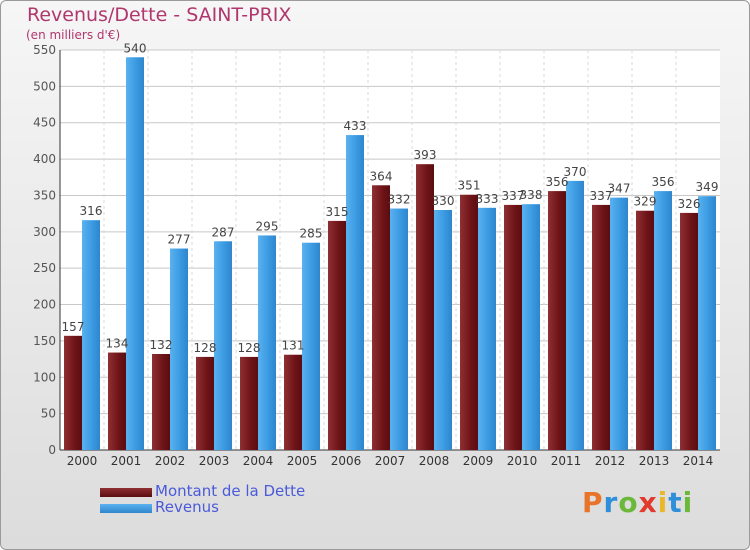 The image size is (750, 550). I want to click on data-label: 326, so click(689, 204).